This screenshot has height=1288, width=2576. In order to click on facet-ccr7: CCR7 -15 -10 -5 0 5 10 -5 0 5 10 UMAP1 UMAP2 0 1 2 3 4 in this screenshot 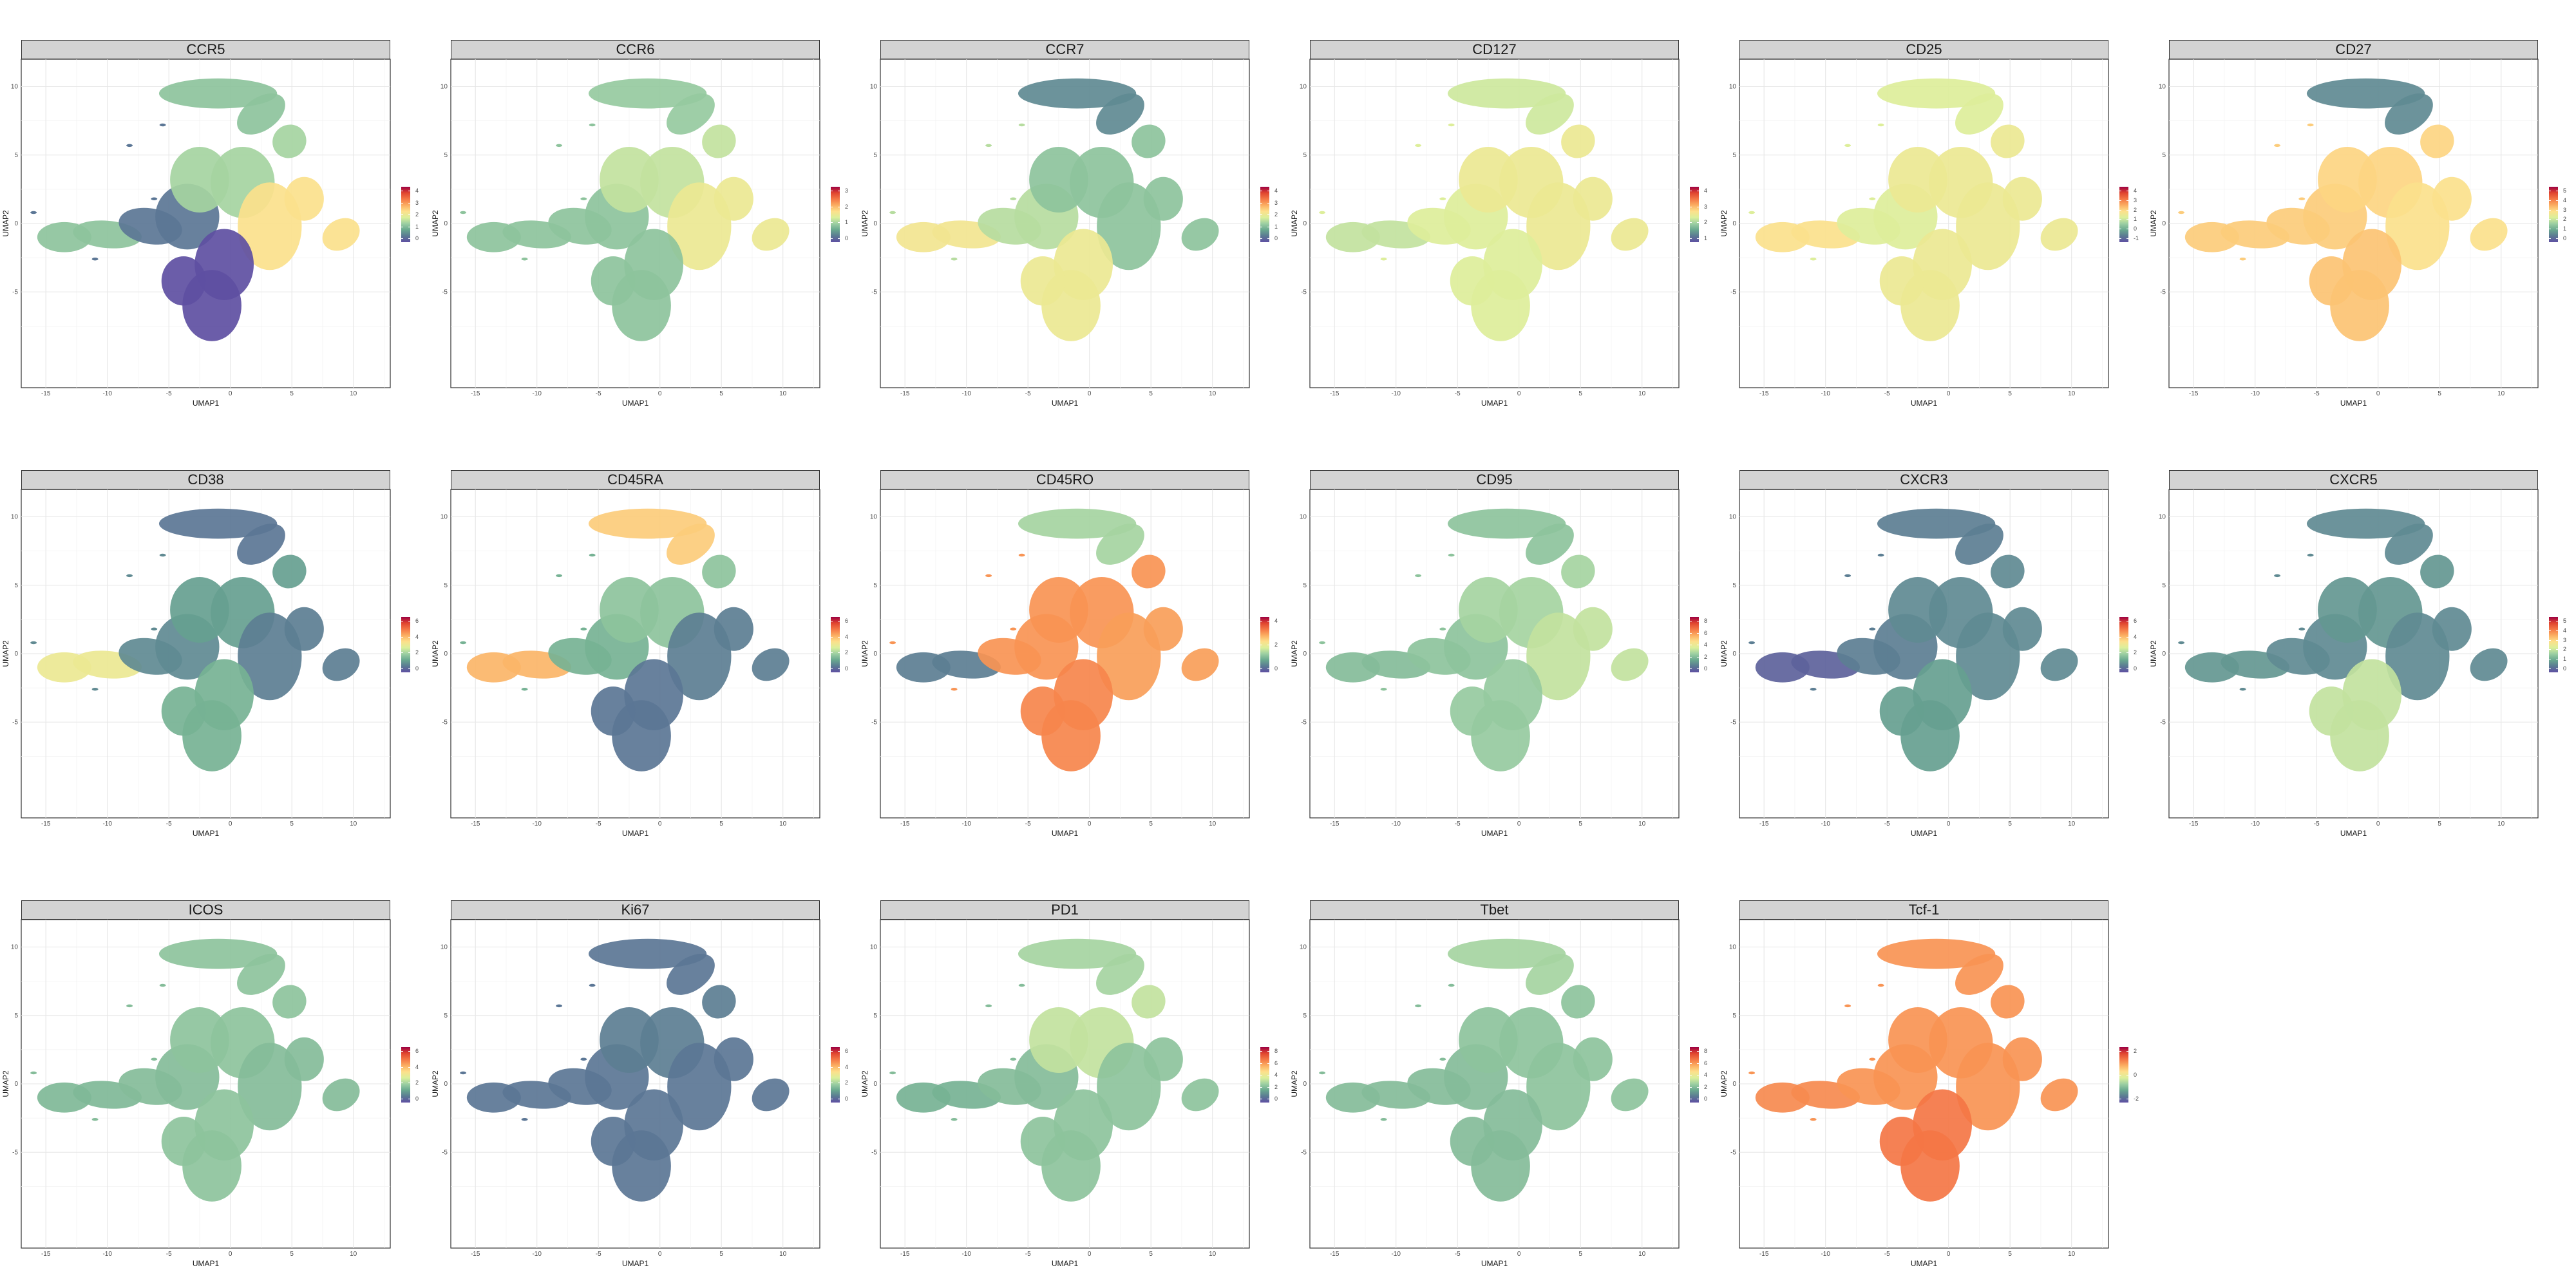, I will do `click(1080, 230)`.